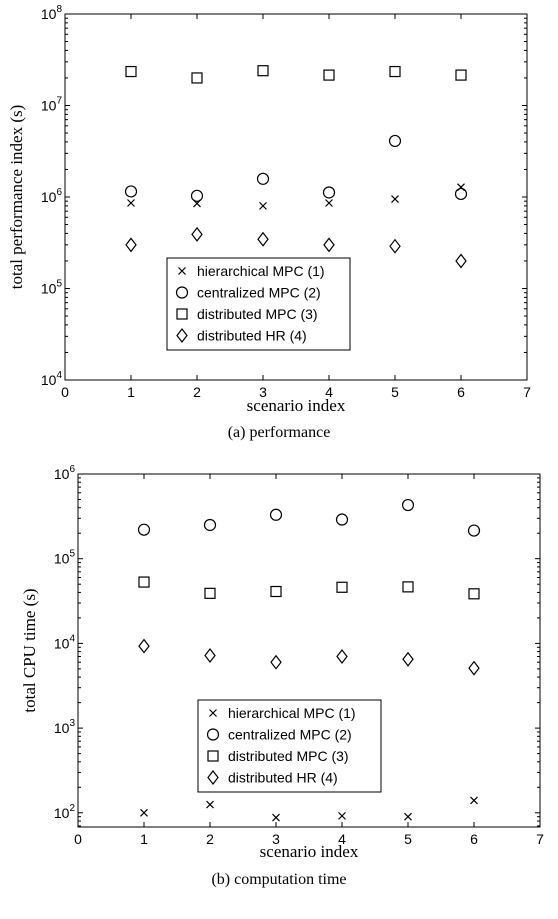 Image resolution: width=558 pixels, height=919 pixels. Describe the element at coordinates (52, 105) in the screenshot. I see `y-tick-label: 10⁷` at that location.